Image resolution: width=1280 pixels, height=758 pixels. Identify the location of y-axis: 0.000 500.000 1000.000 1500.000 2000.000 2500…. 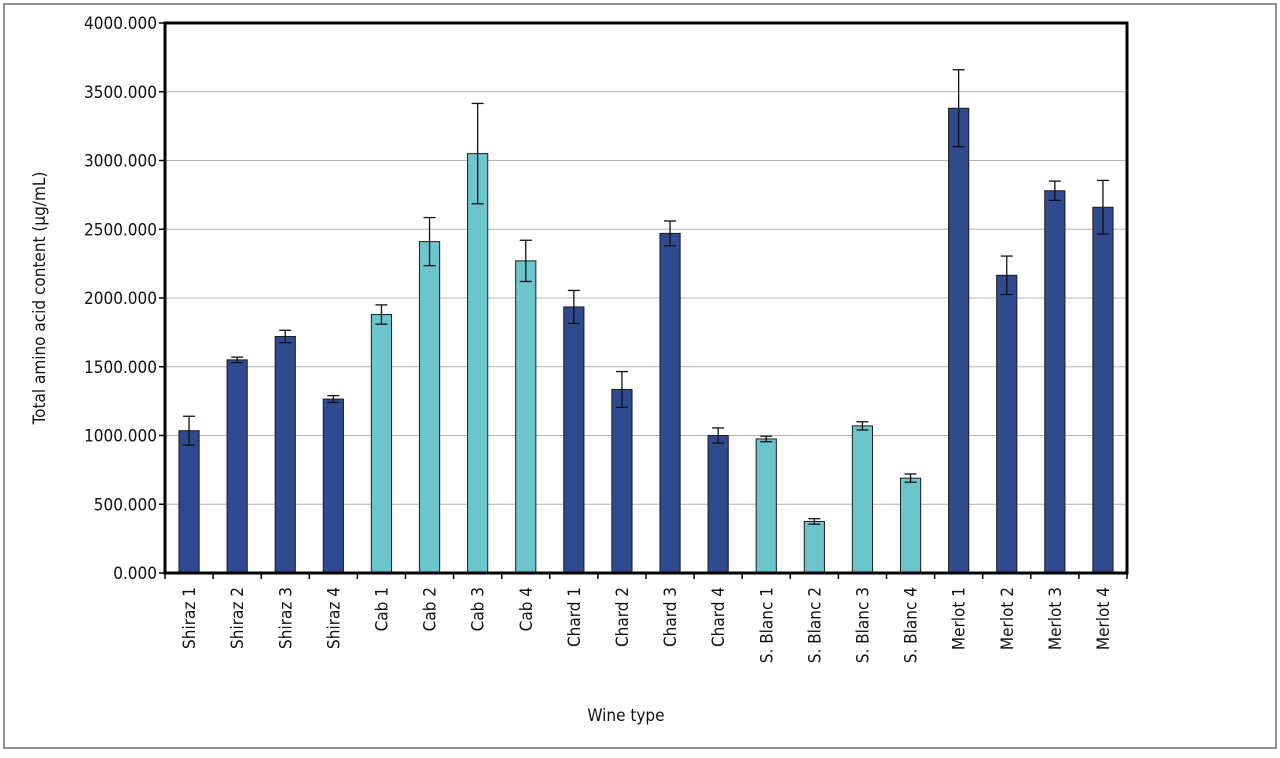
(124, 299).